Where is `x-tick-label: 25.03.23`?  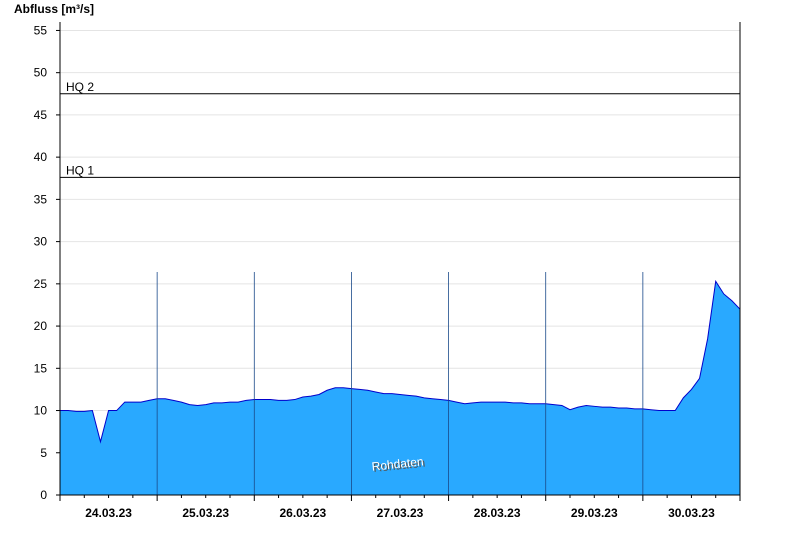
x-tick-label: 25.03.23 is located at coordinates (205, 513).